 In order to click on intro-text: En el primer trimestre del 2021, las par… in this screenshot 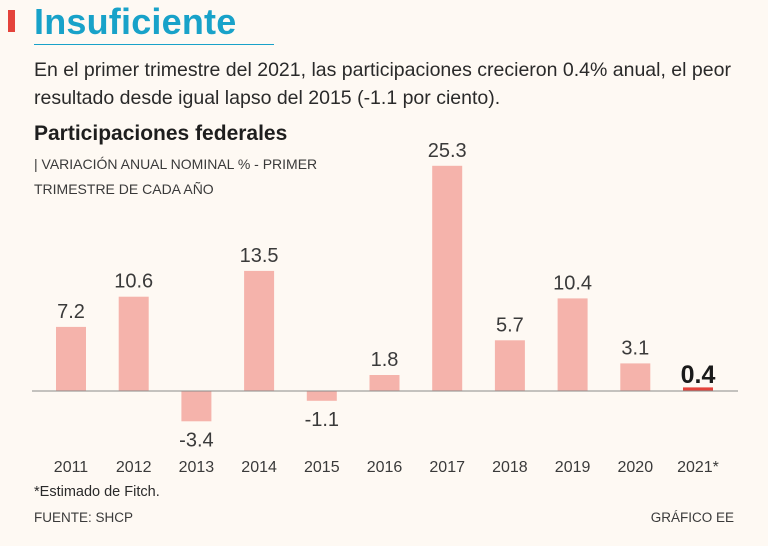, I will do `click(382, 84)`.